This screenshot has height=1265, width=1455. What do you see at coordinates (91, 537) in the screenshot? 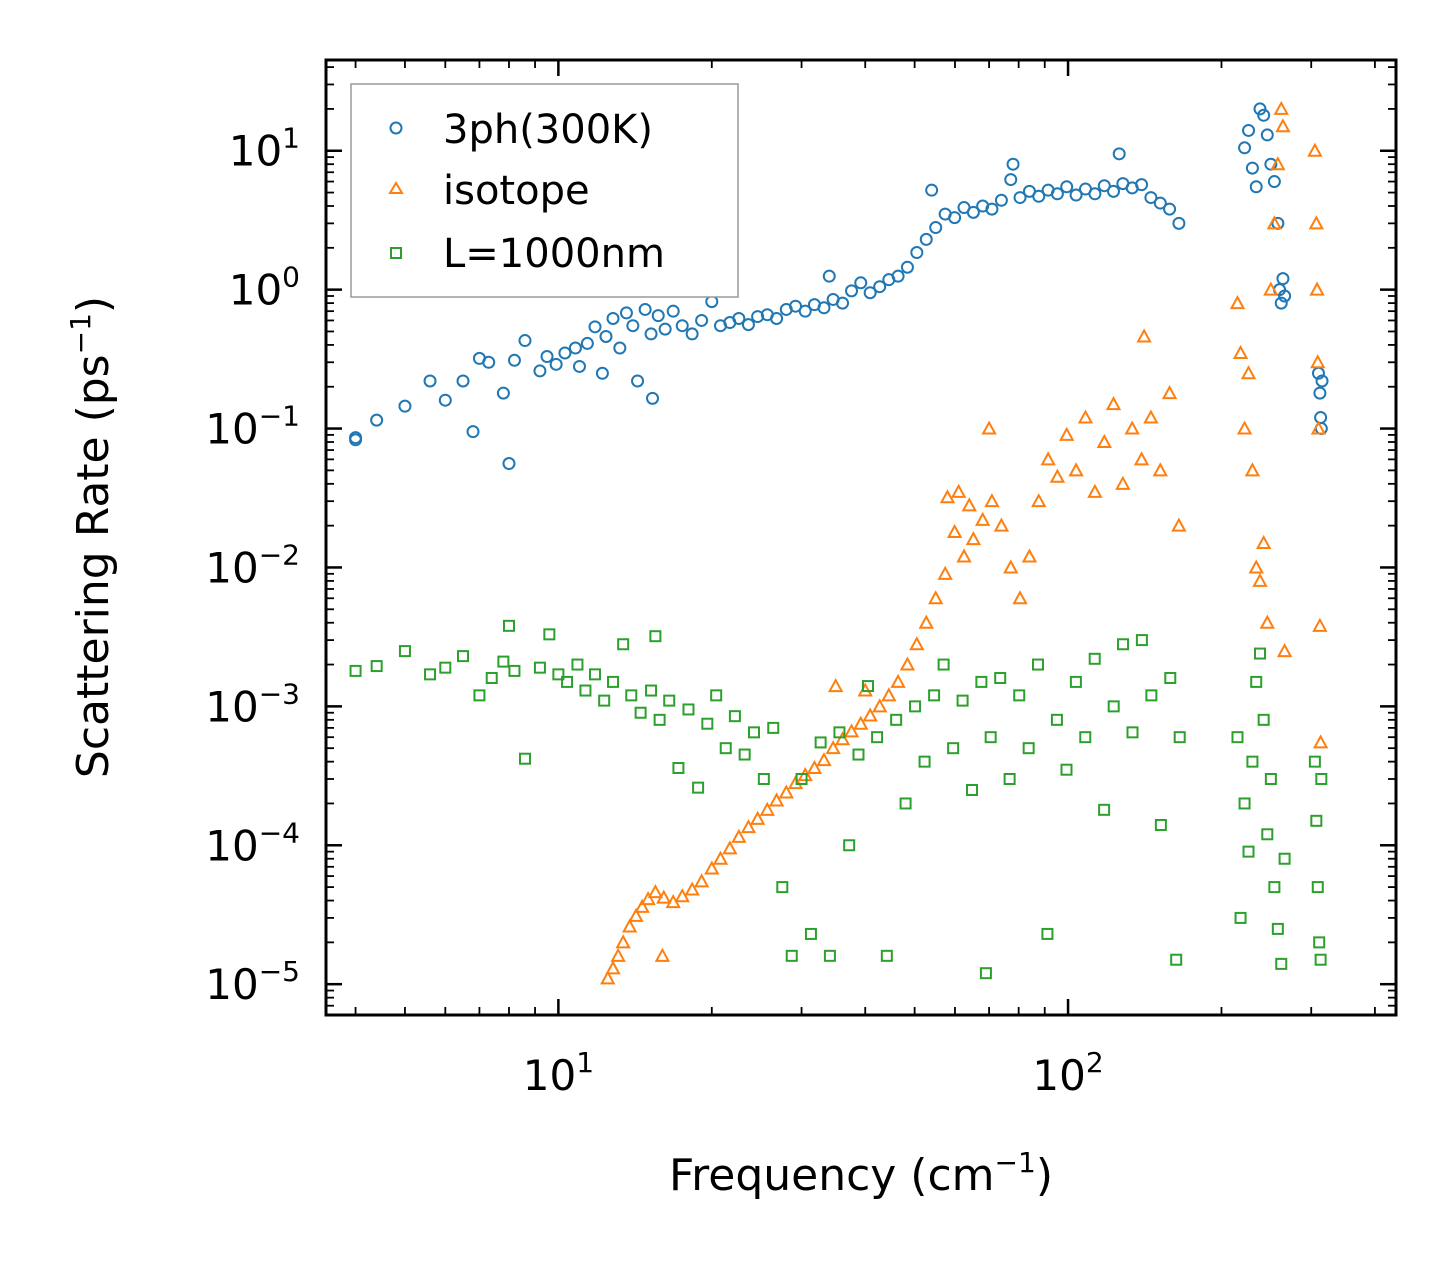
I see `y-axis-label: Scattering Rate (ps−1)` at bounding box center [91, 537].